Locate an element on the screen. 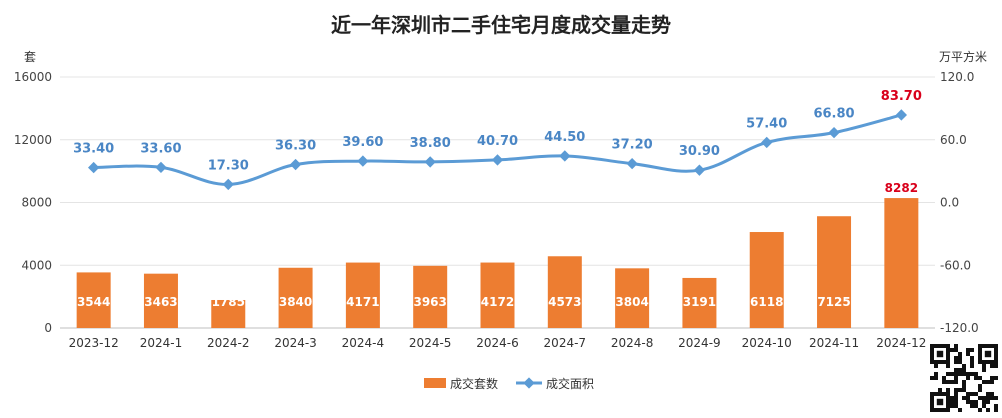  bar-value-label: 6118 is located at coordinates (766, 302).